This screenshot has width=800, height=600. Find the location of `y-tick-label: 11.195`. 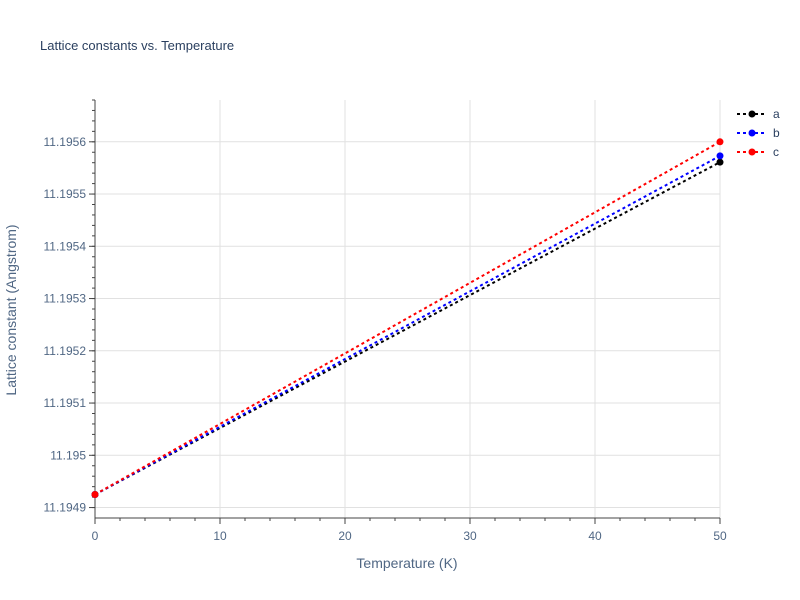

y-tick-label: 11.195 is located at coordinates (68, 455).